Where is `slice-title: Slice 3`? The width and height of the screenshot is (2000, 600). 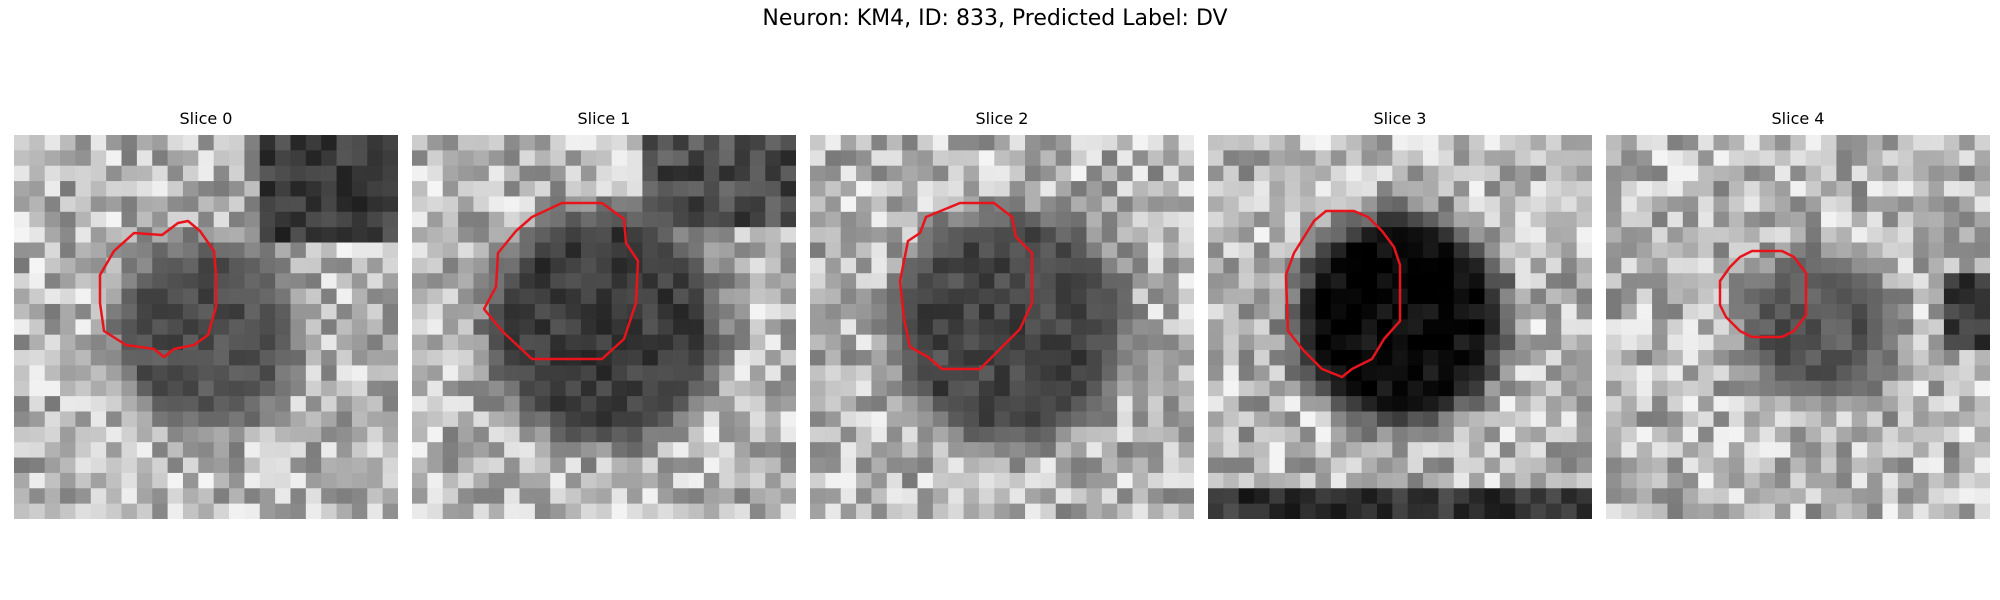 slice-title: Slice 3 is located at coordinates (1400, 118).